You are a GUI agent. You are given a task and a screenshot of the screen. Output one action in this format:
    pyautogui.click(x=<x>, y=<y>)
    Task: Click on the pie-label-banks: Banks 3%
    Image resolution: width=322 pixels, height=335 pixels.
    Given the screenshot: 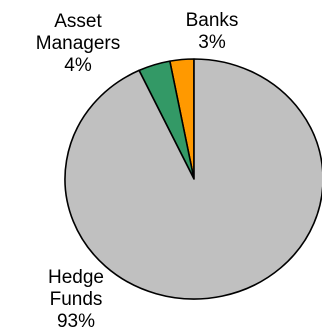 What is the action you would take?
    pyautogui.click(x=212, y=31)
    